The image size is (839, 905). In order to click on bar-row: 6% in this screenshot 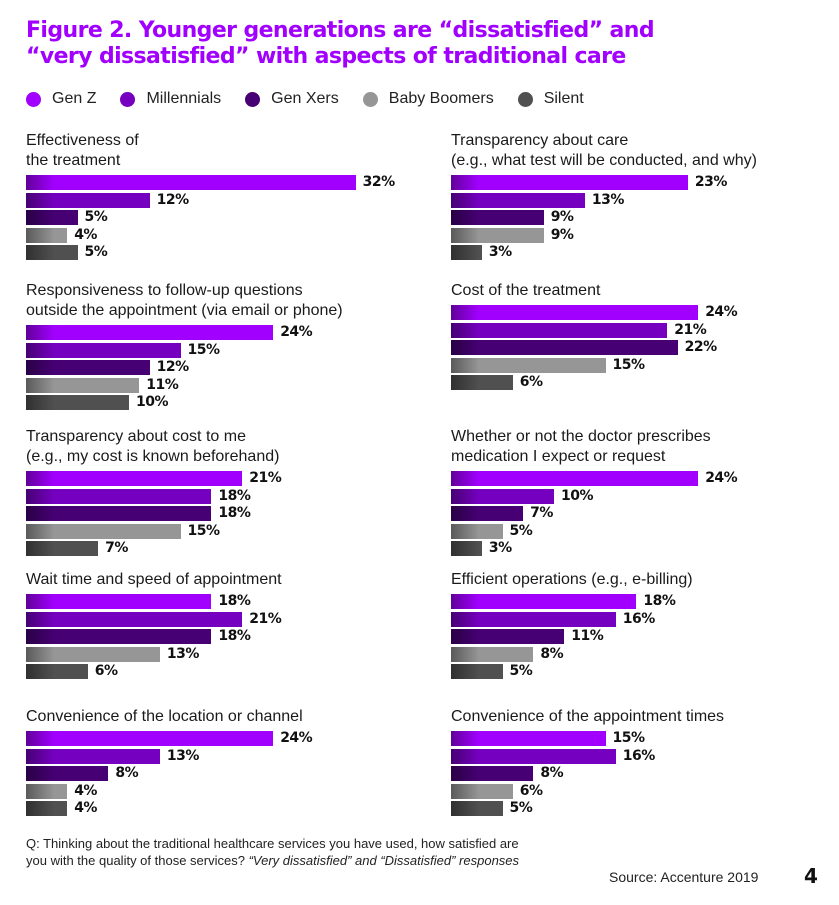, I will do `click(226, 672)`.